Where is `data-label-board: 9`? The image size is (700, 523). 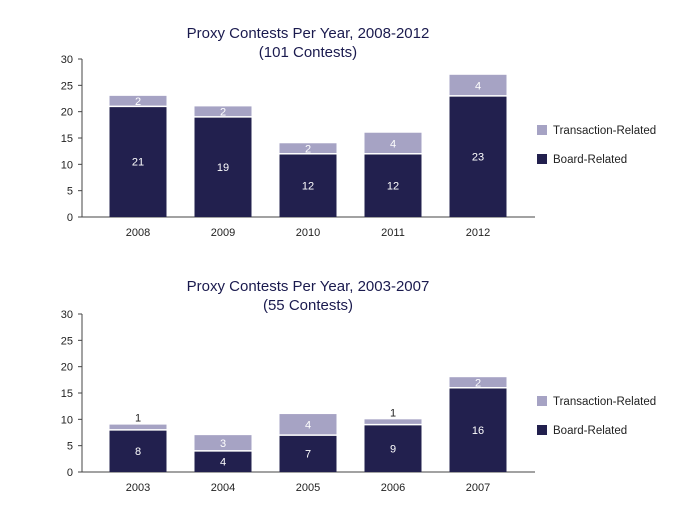 data-label-board: 9 is located at coordinates (393, 449).